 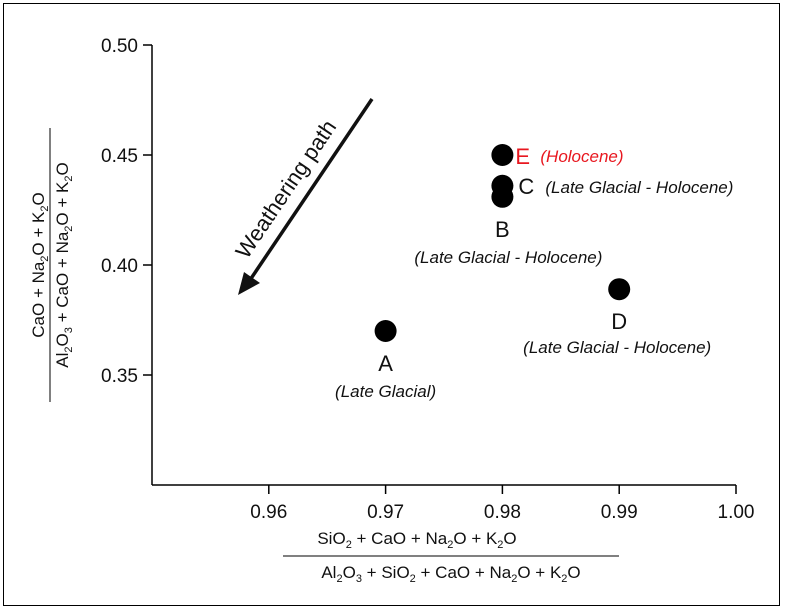 I want to click on weathering-path-annotation: Weathering path, so click(x=302, y=196).